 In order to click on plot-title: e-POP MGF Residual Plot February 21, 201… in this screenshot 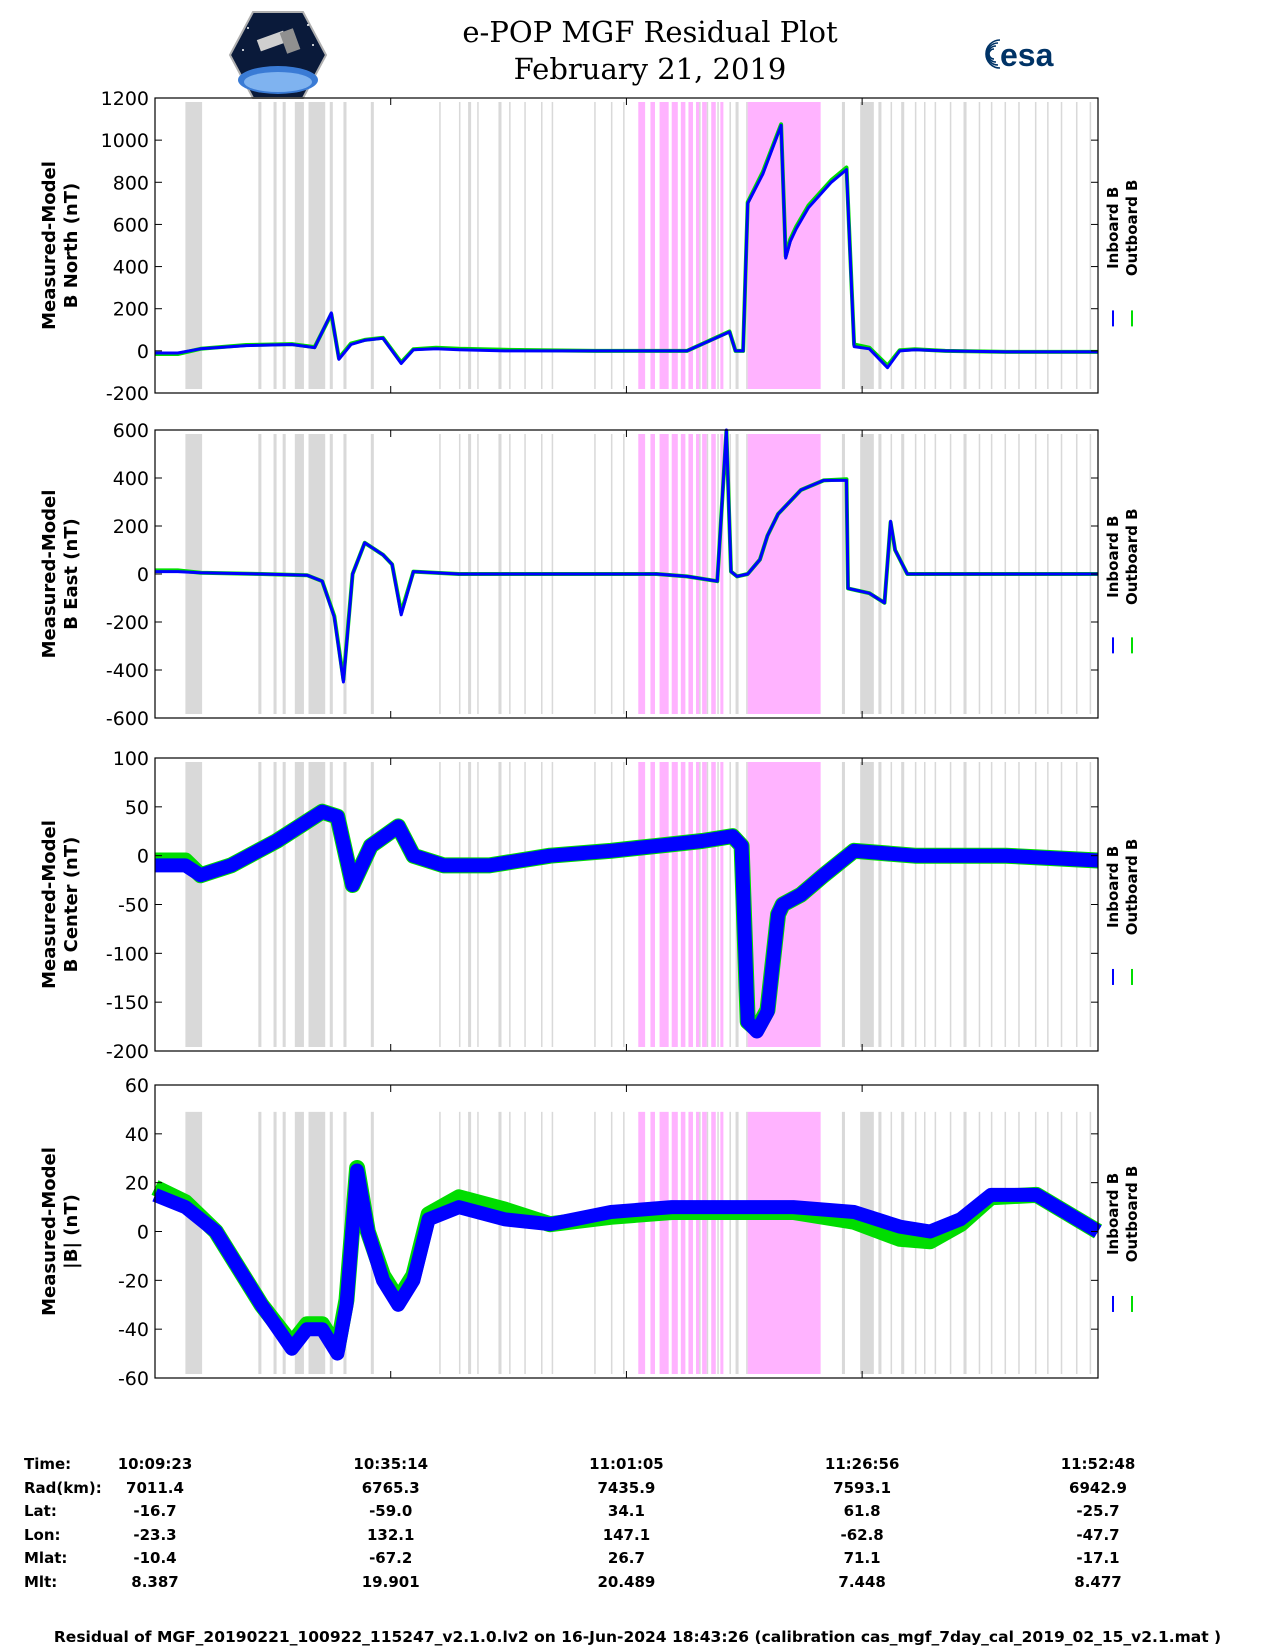, I will do `click(650, 51)`.